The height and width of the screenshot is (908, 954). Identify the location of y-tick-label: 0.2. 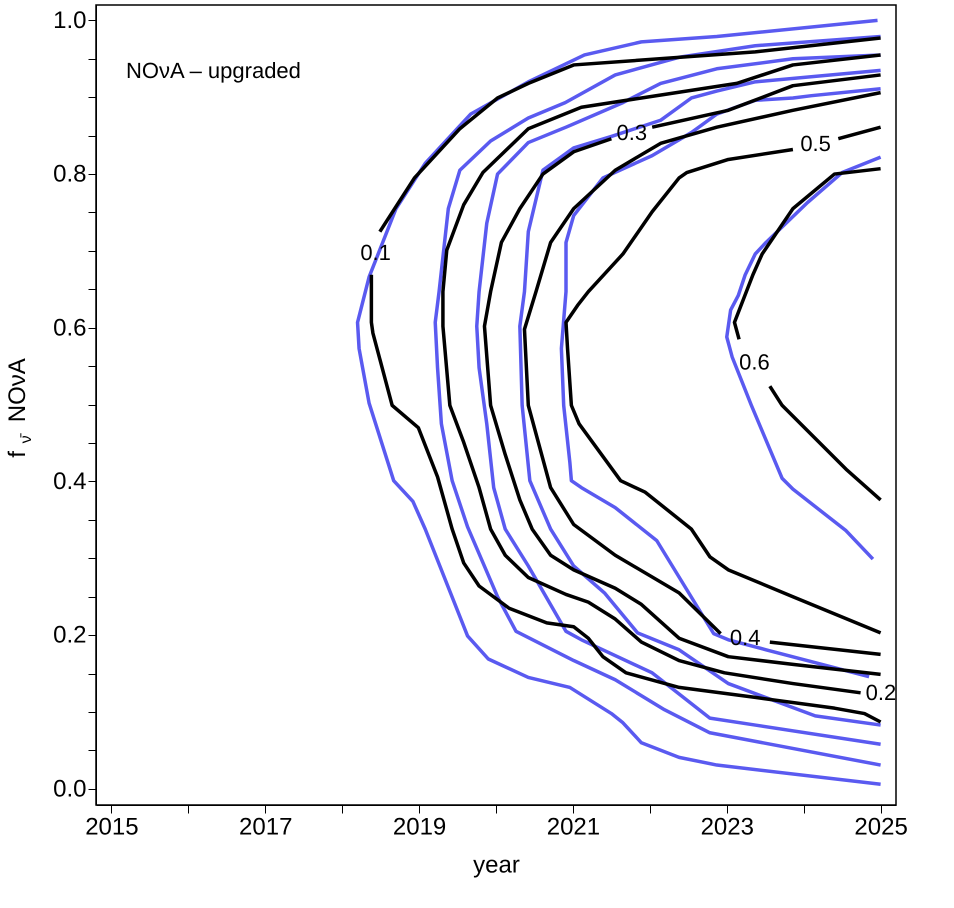
(69, 635).